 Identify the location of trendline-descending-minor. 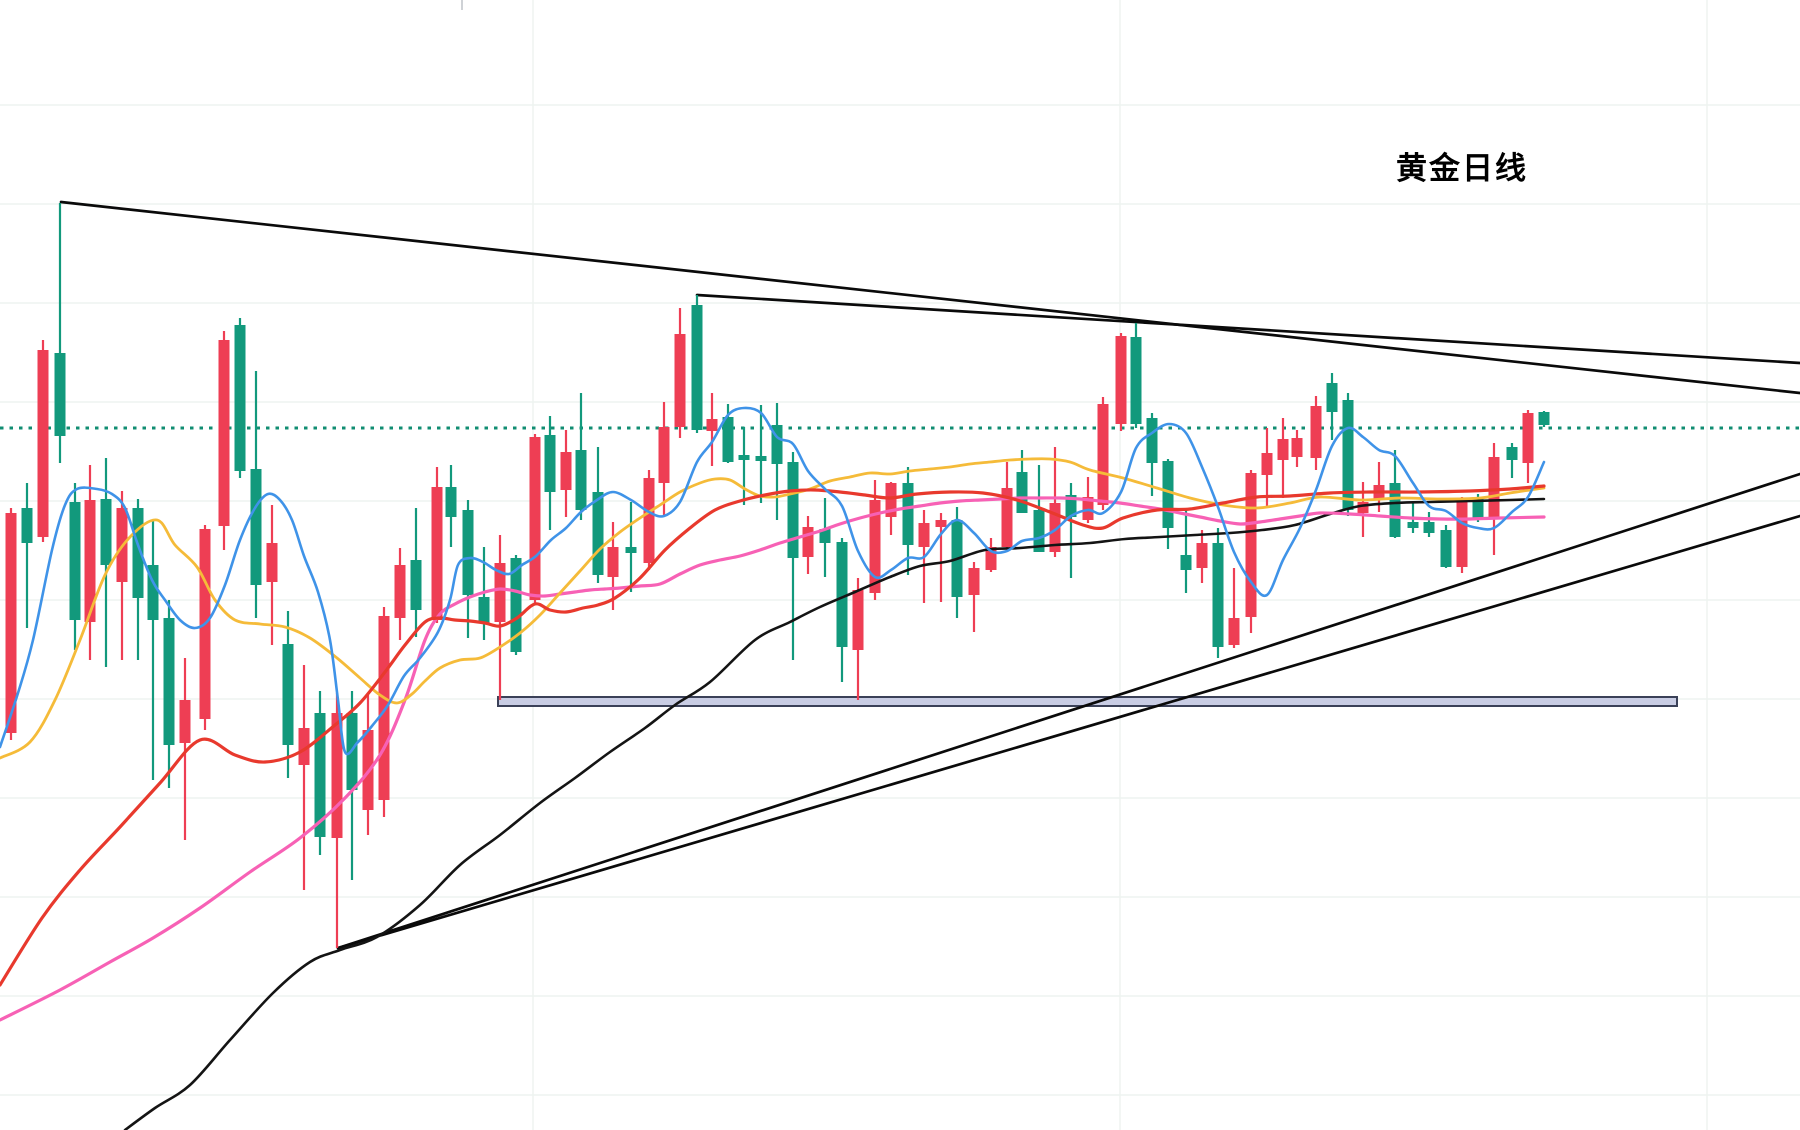
(1247, 329).